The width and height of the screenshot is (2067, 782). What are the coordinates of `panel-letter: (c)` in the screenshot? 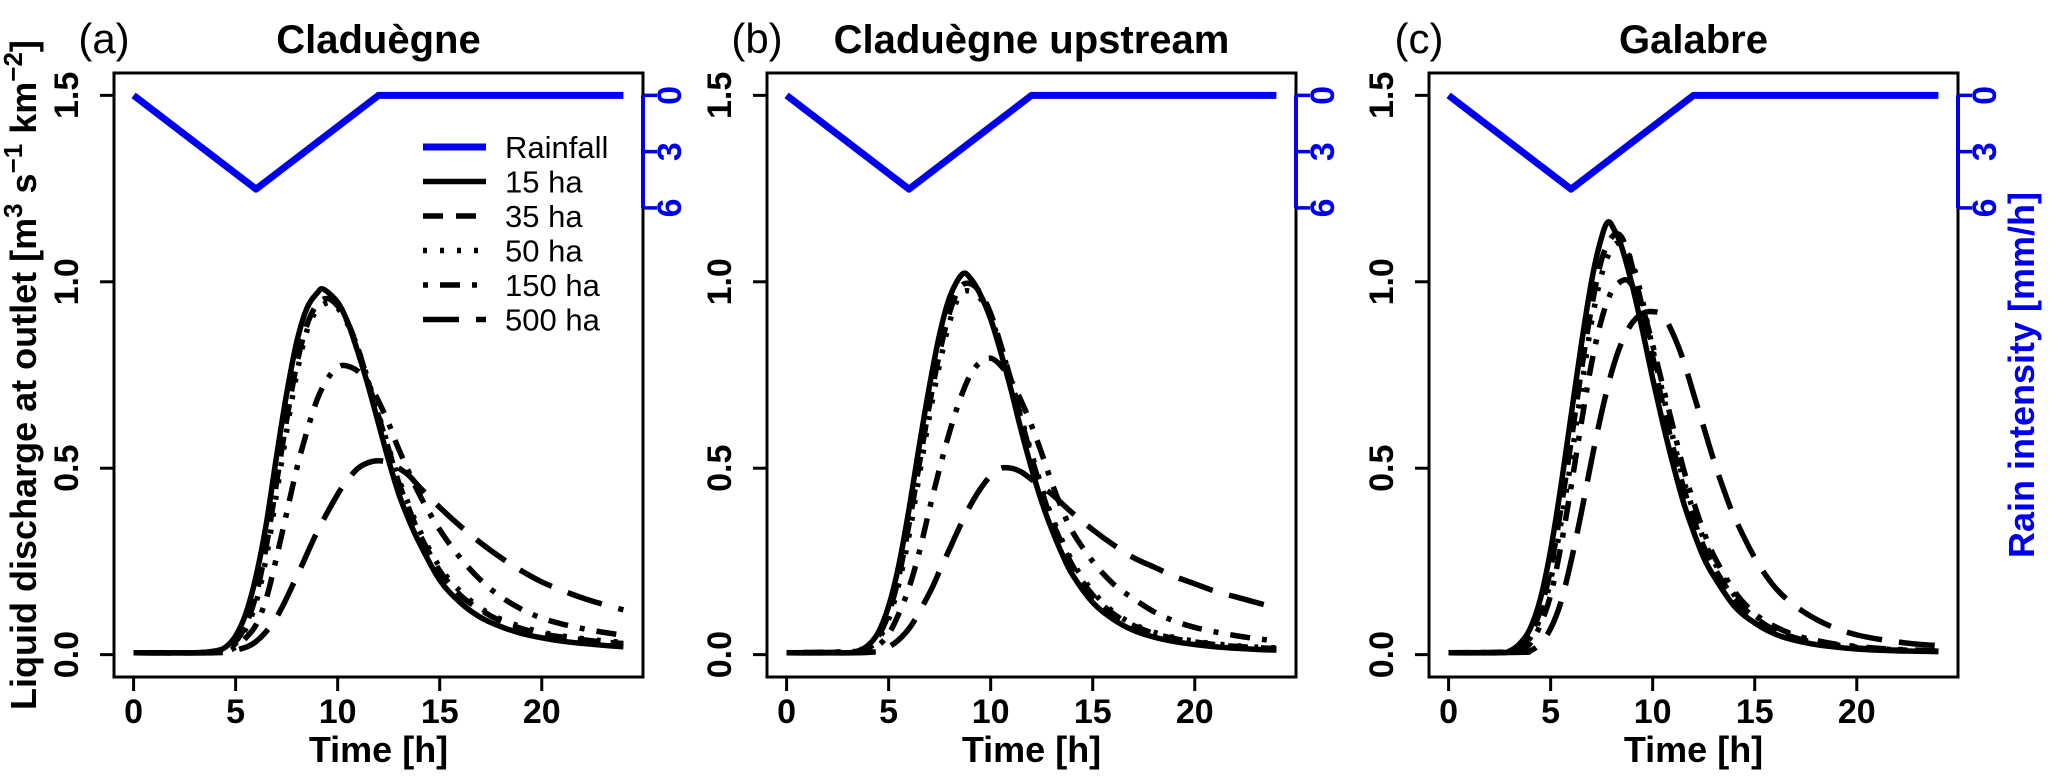 It's located at (1419, 38).